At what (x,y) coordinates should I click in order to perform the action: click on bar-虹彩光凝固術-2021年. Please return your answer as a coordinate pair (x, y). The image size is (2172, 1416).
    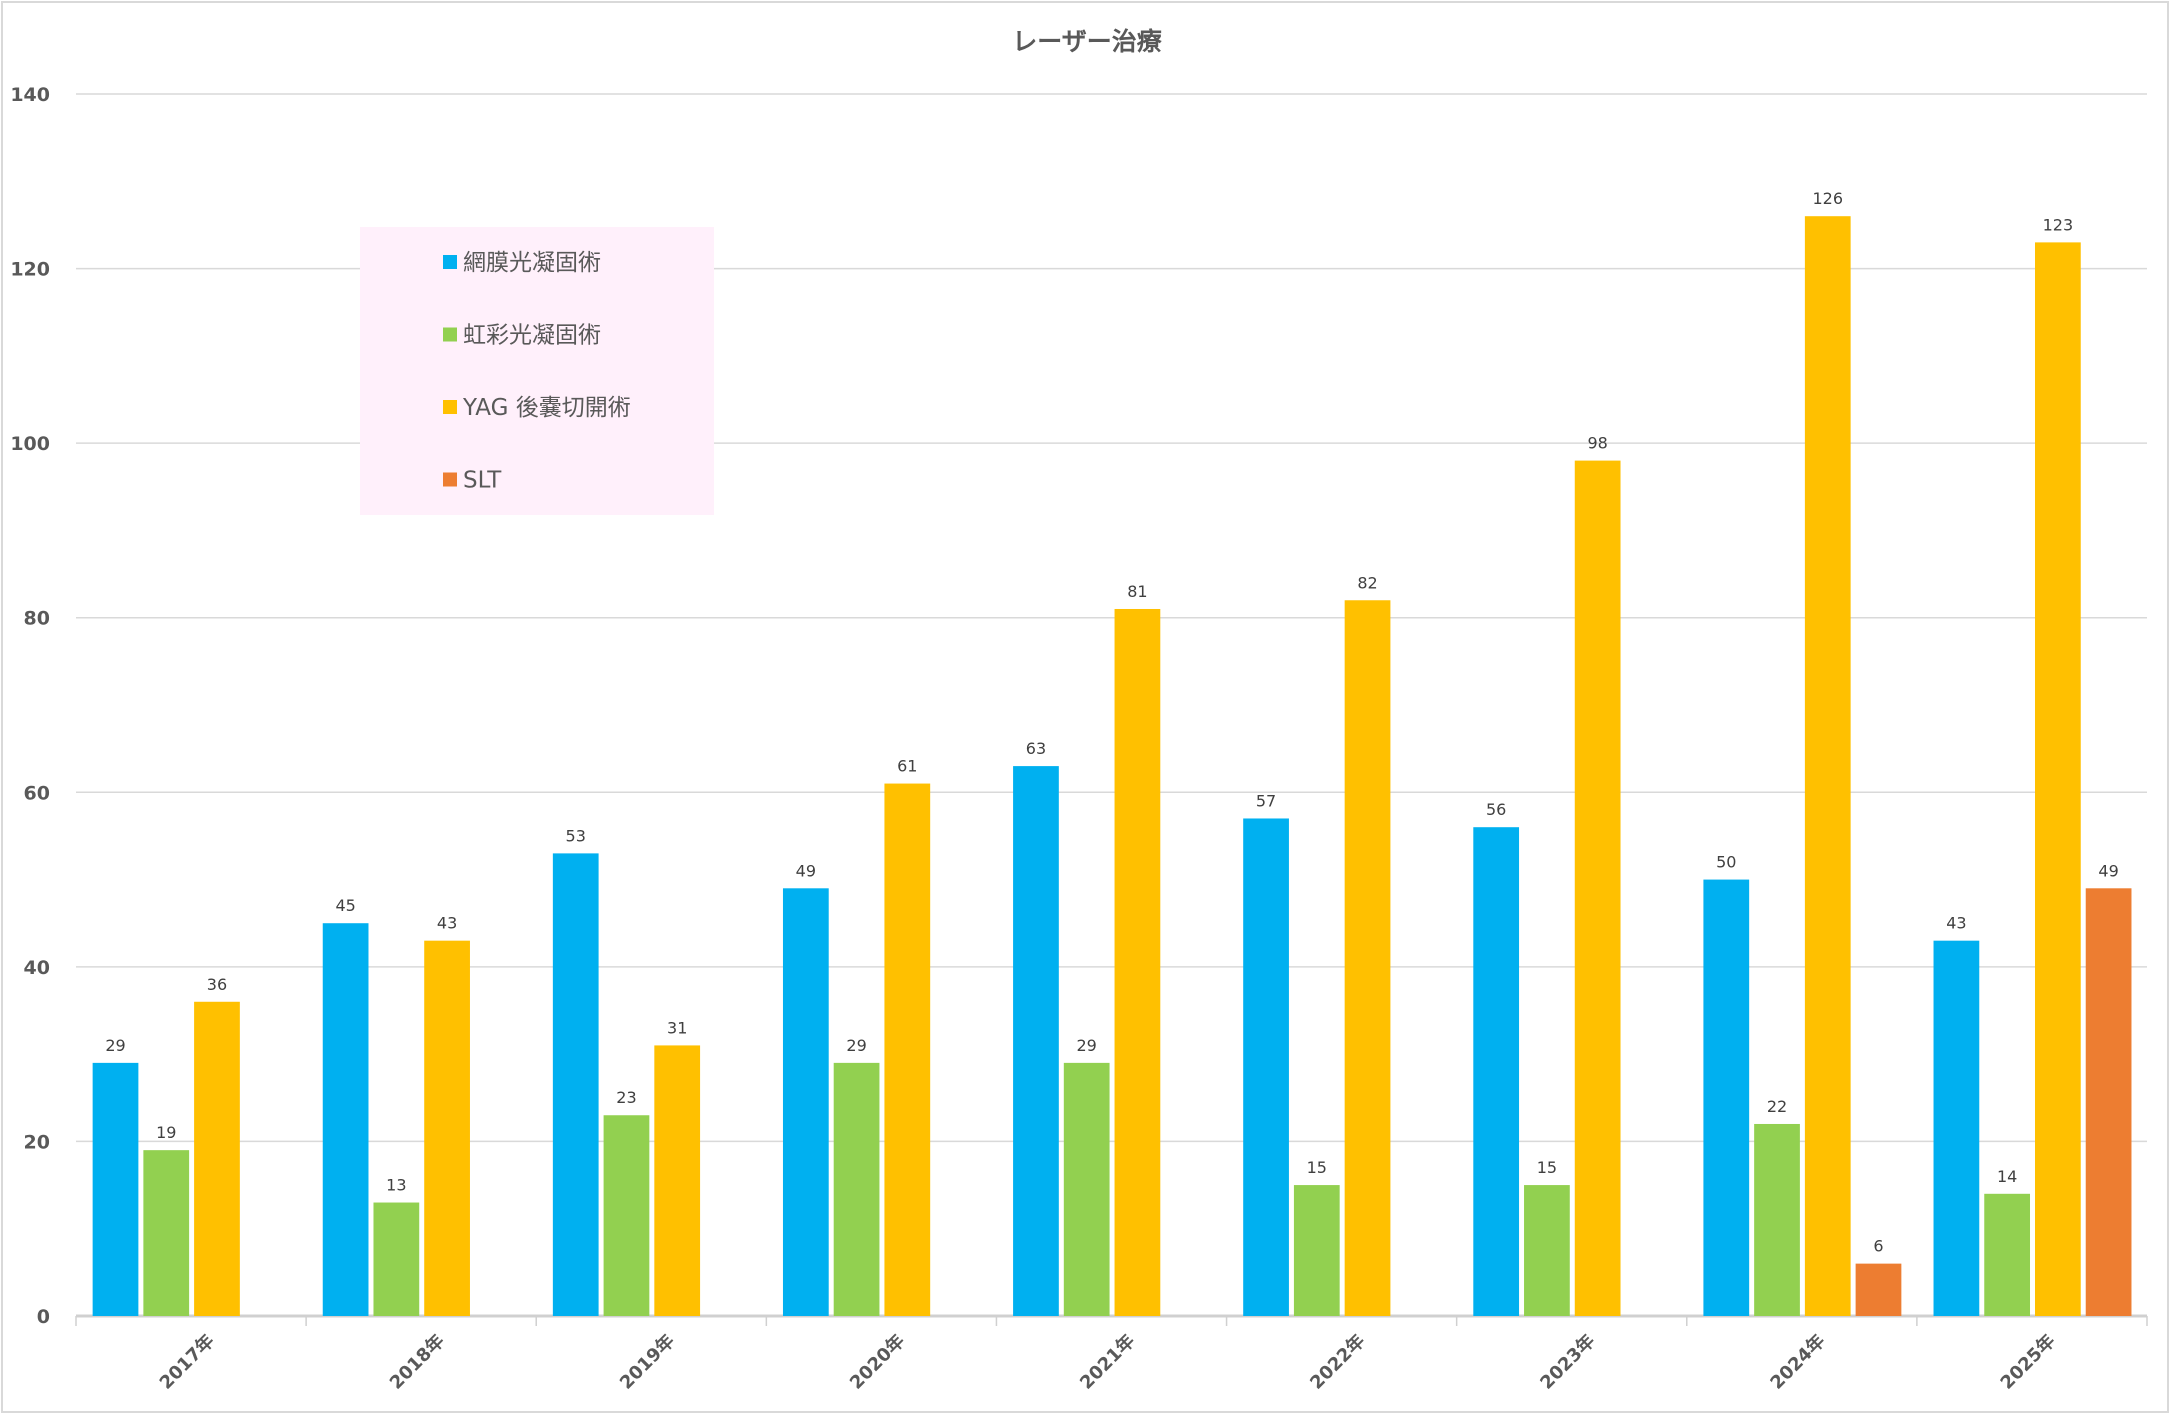
    Looking at the image, I should click on (1086, 1189).